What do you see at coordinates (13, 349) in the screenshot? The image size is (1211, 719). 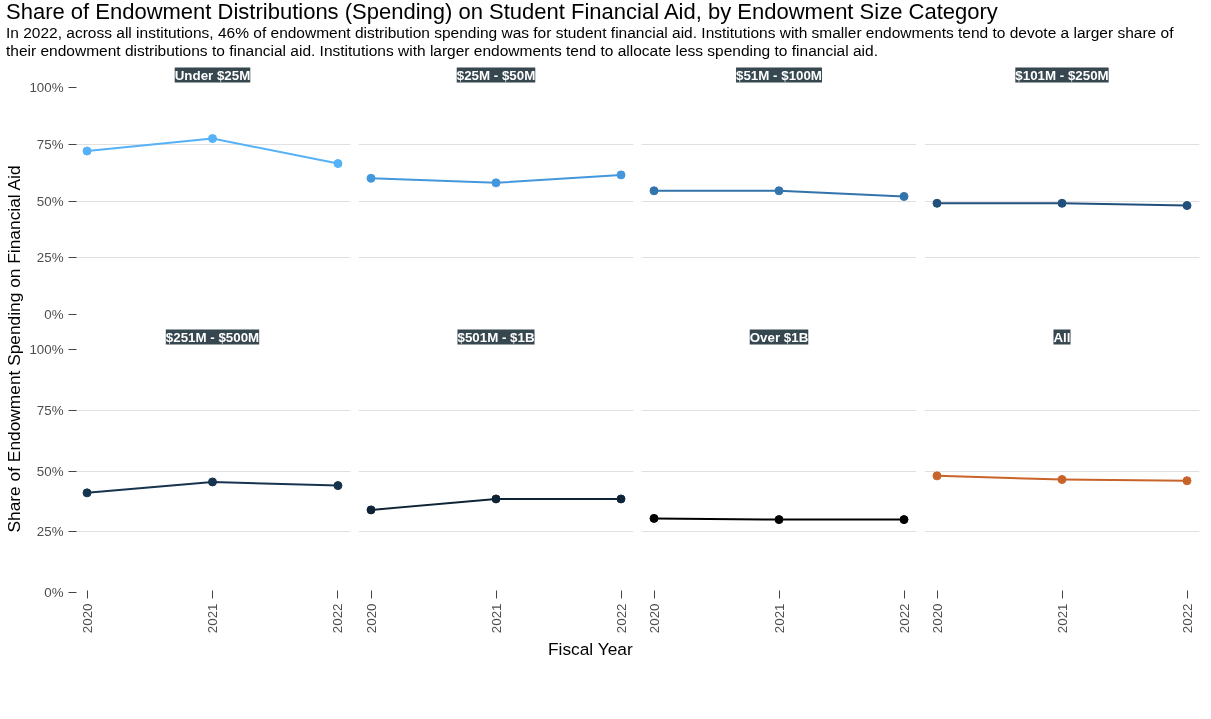 I see `text: Share of Endowment Spending on Financial Aid` at bounding box center [13, 349].